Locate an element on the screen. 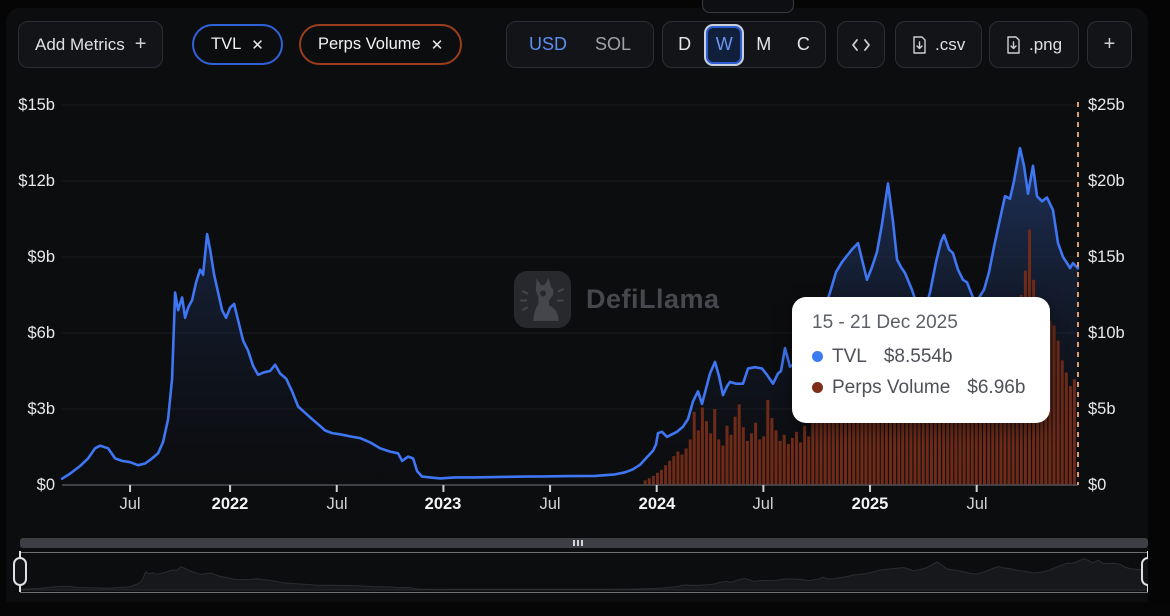 This screenshot has height=616, width=1170. scrollbar-grip-icon is located at coordinates (578, 543).